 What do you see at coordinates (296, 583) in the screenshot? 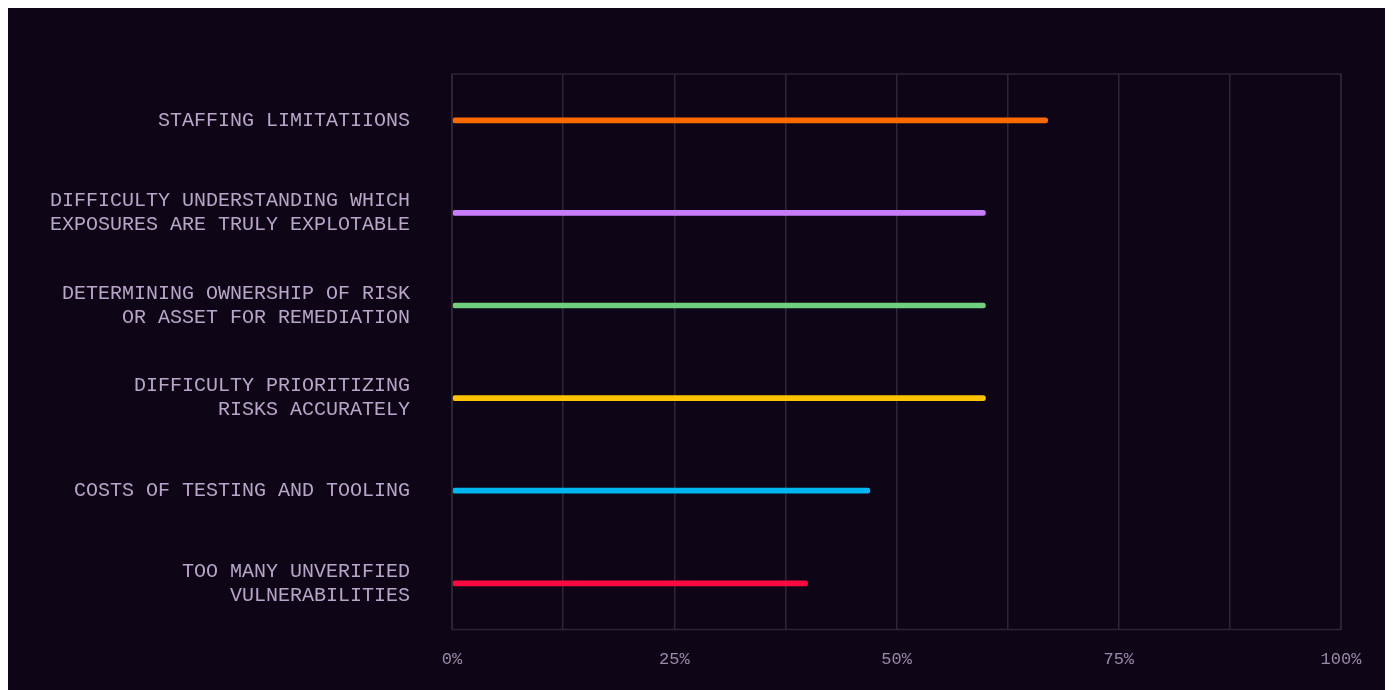
I see `y-tick-label: TOO MANY UNVERIFIED VULNERABILITIES` at bounding box center [296, 583].